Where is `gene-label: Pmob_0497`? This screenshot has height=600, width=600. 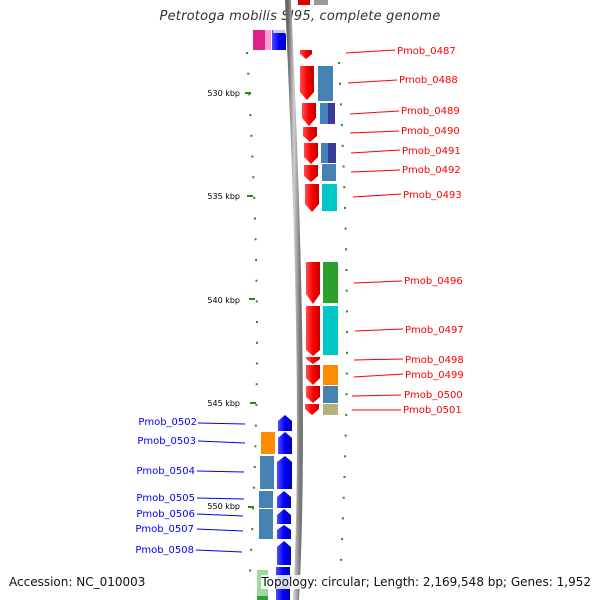 gene-label: Pmob_0497 is located at coordinates (434, 330).